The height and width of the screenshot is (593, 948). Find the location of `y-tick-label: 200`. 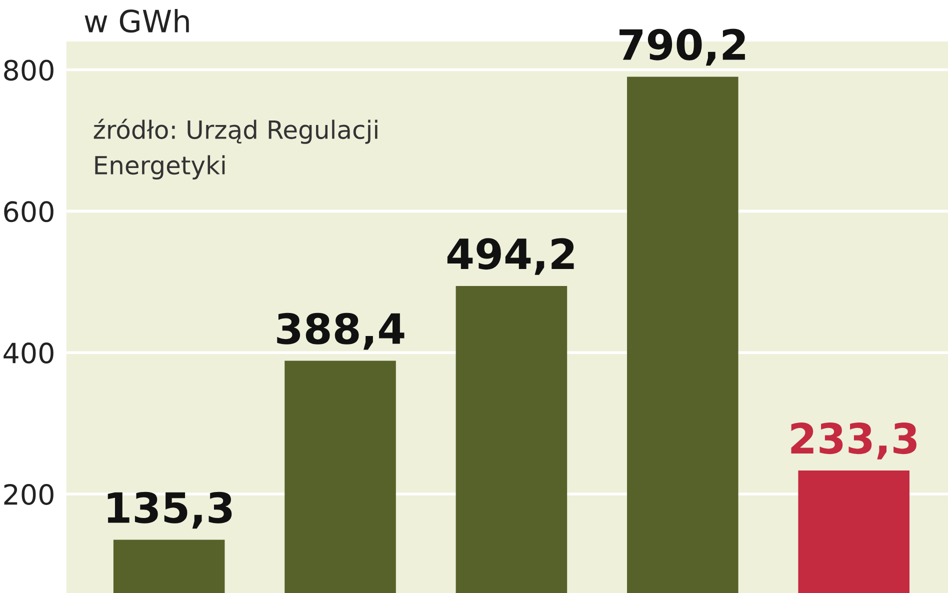

y-tick-label: 200 is located at coordinates (29, 494).